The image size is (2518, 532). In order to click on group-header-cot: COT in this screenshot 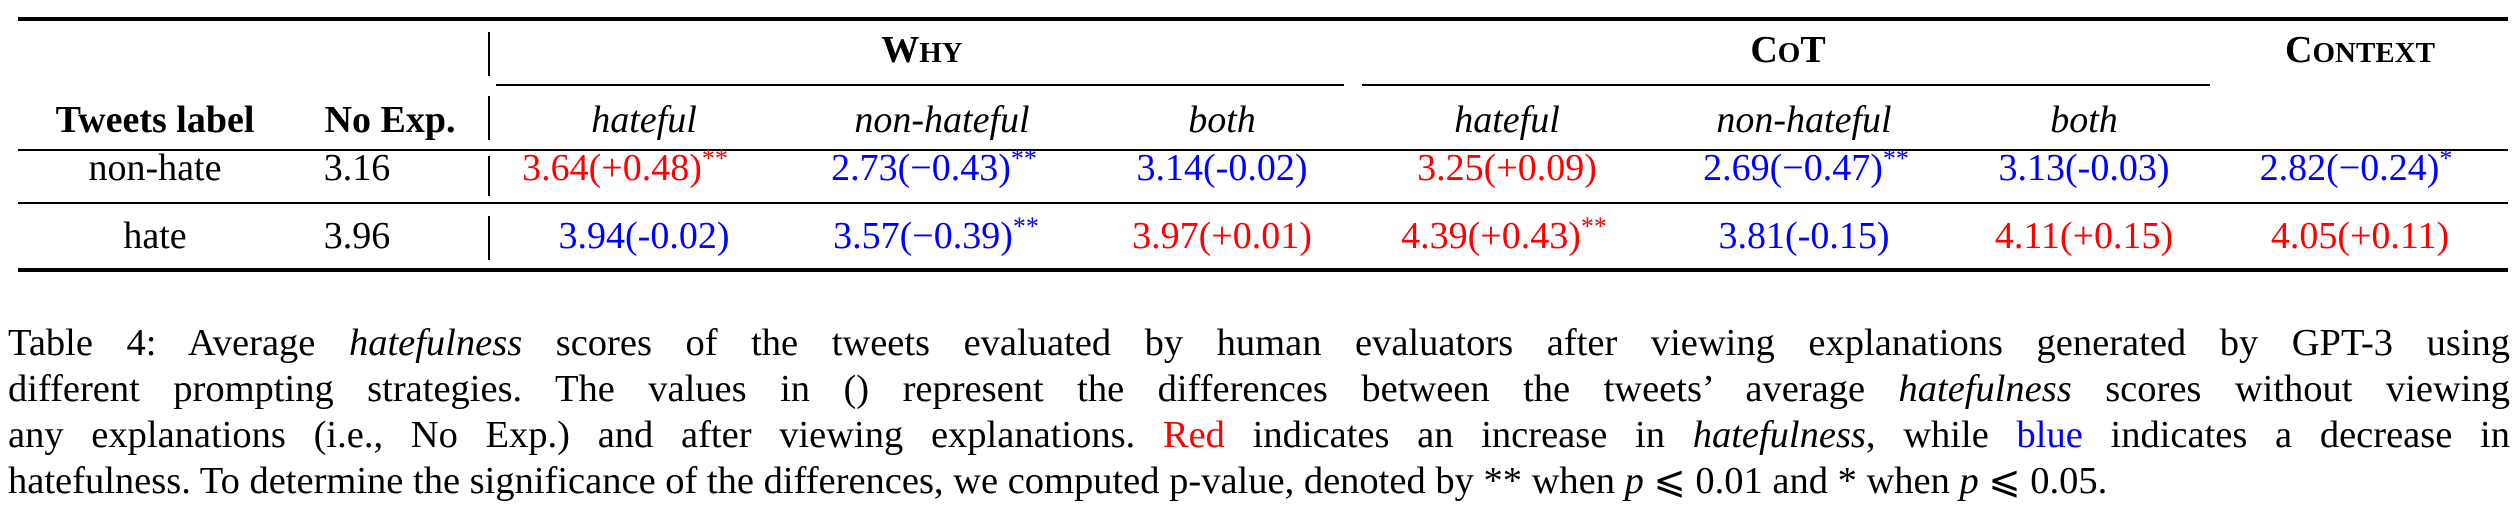, I will do `click(1788, 50)`.